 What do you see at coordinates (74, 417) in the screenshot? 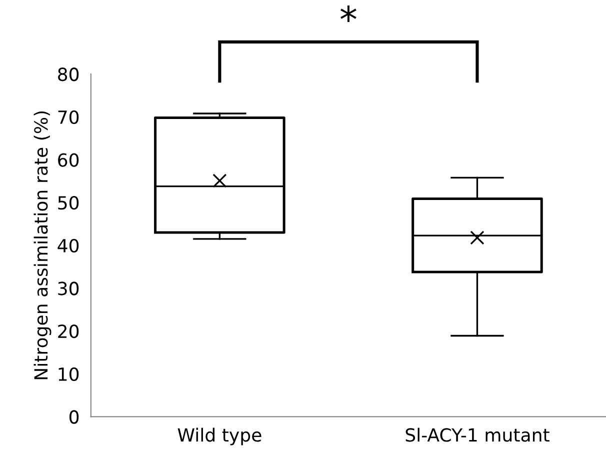
I see `y-tick-label: 0` at bounding box center [74, 417].